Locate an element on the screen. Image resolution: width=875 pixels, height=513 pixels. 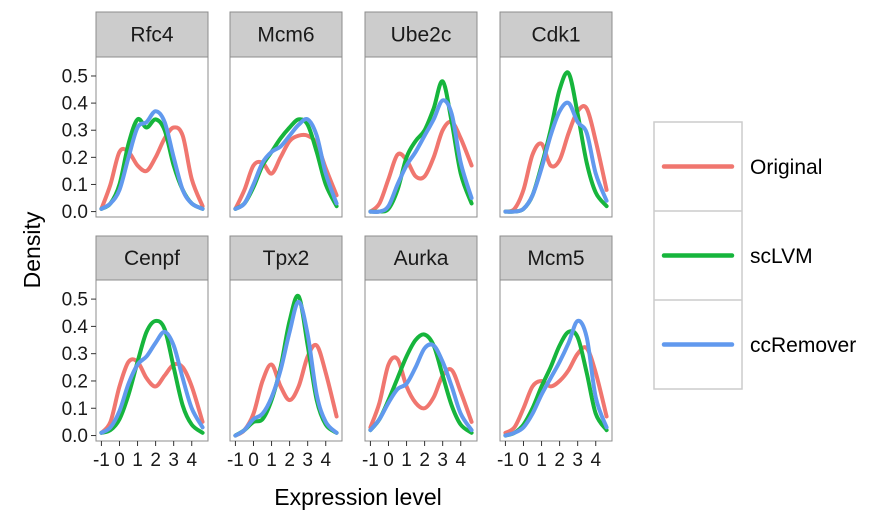
facet-plot-area is located at coordinates (152, 137).